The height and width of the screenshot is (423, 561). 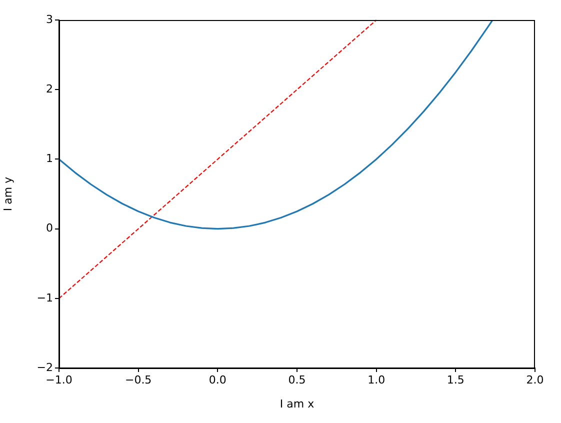 What do you see at coordinates (455, 379) in the screenshot?
I see `x-tick-label: 1.5` at bounding box center [455, 379].